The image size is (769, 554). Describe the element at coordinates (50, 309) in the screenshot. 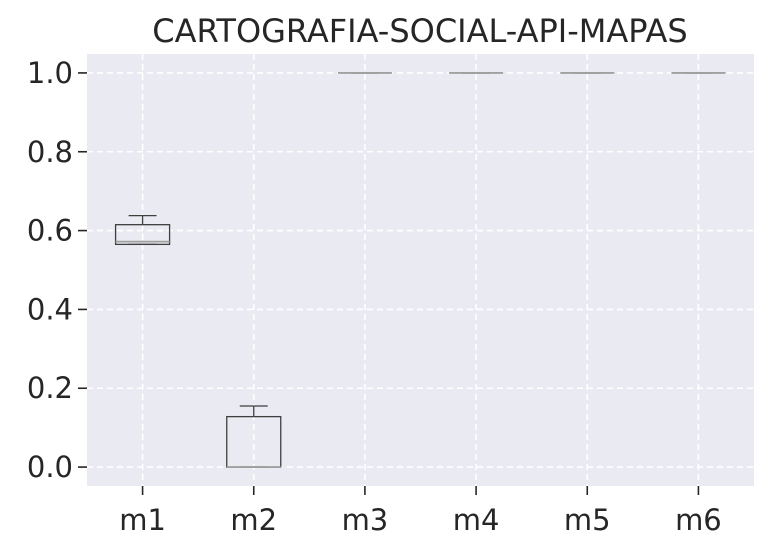

I see `y-tick-label: 0.4` at that location.